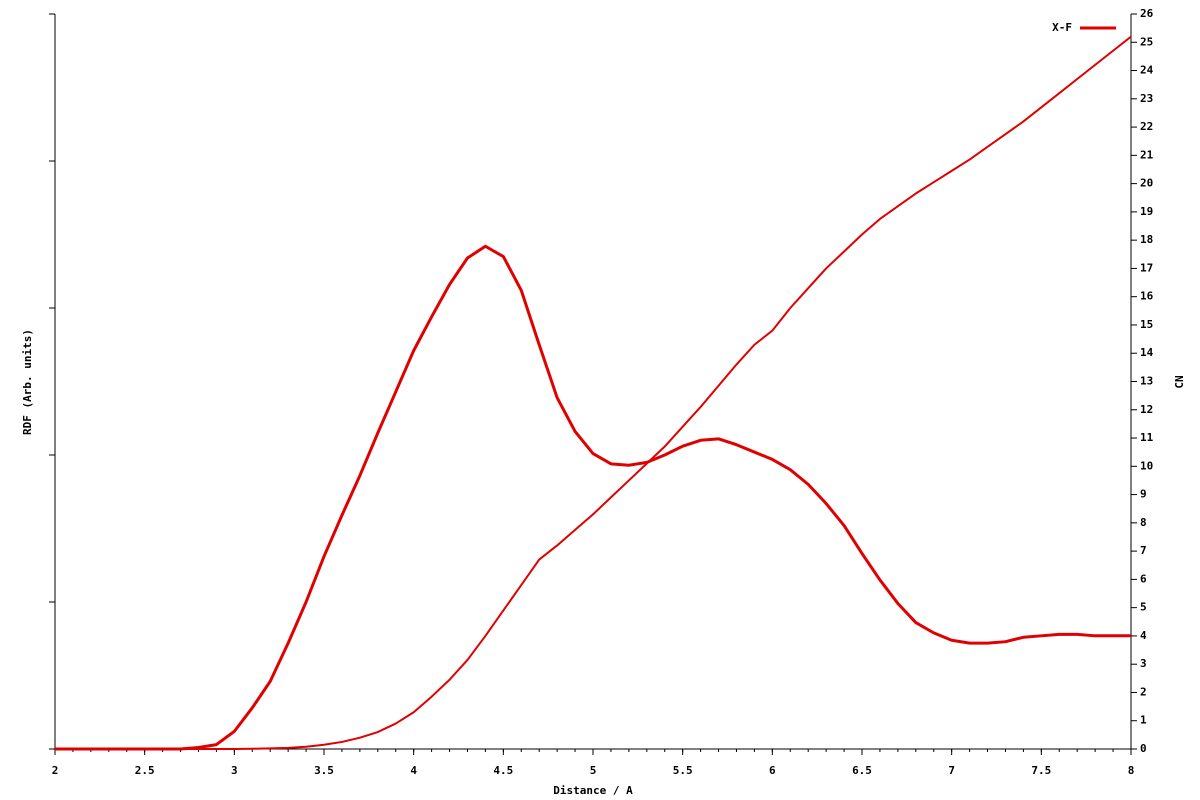 This screenshot has height=800, width=1200. What do you see at coordinates (862, 770) in the screenshot?
I see `x-tick-label: 6.5` at bounding box center [862, 770].